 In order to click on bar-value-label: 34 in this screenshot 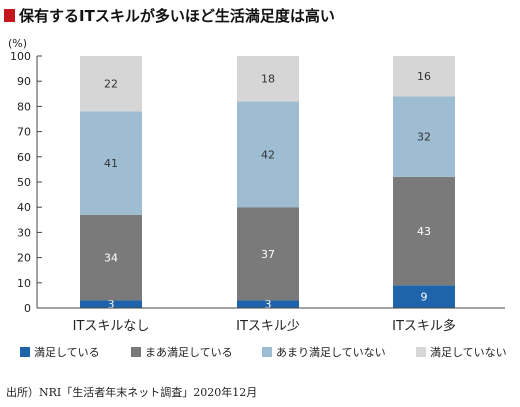, I will do `click(111, 258)`.